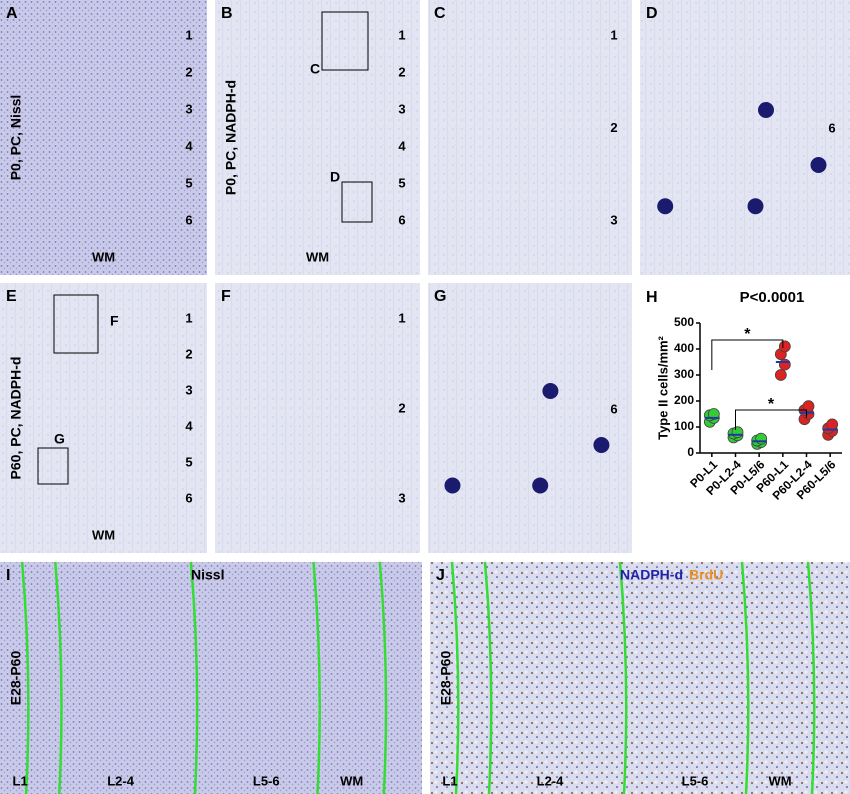 This screenshot has width=850, height=794. What do you see at coordinates (651, 575) in the screenshot?
I see `stain-label: NADPH-d` at bounding box center [651, 575].